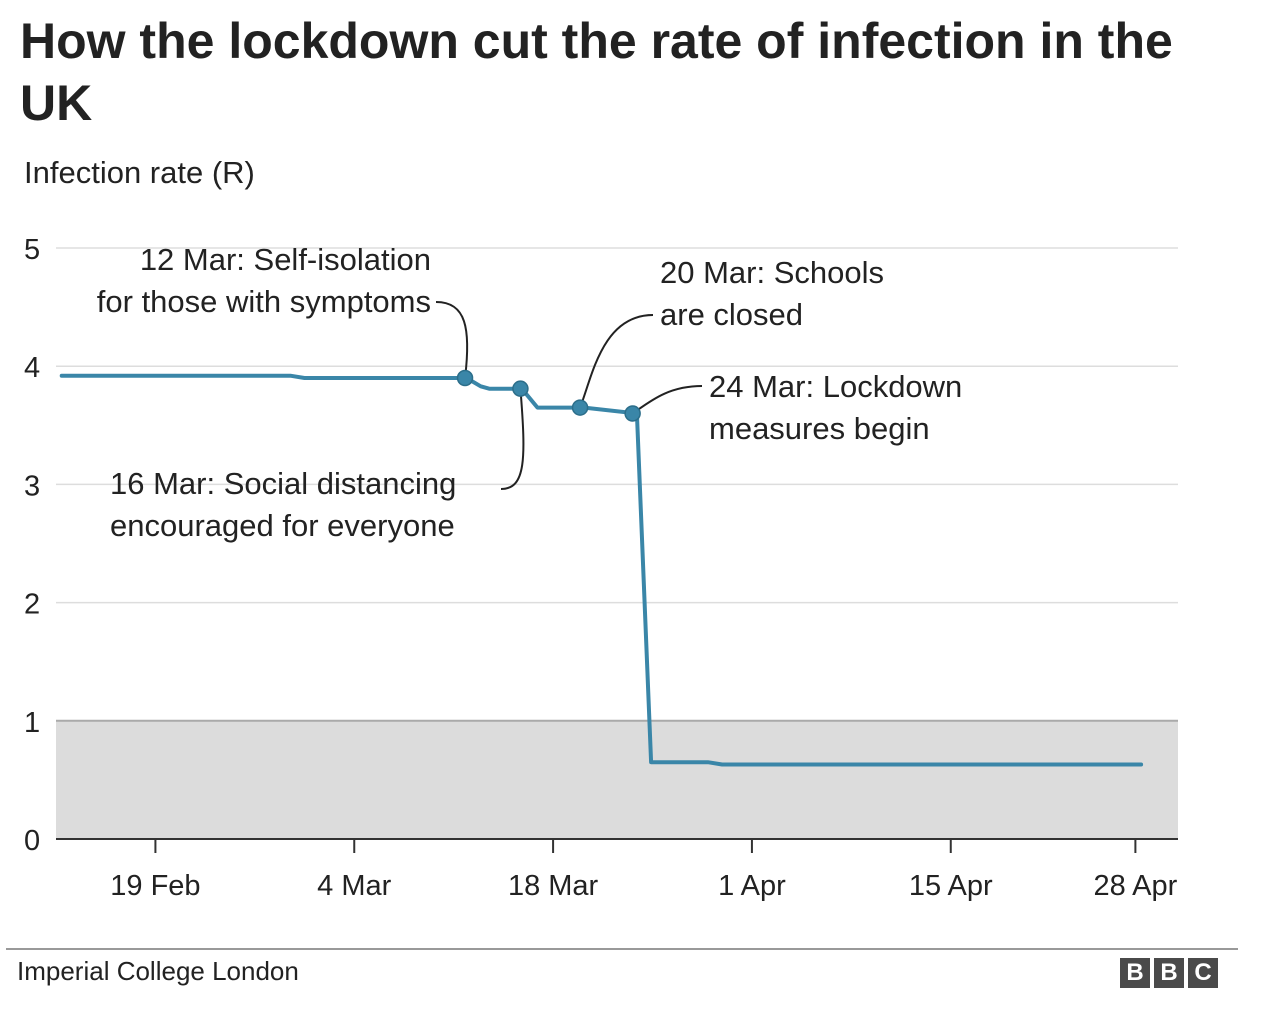 The height and width of the screenshot is (1030, 1264). What do you see at coordinates (622, 949) in the screenshot?
I see `footer-divider` at bounding box center [622, 949].